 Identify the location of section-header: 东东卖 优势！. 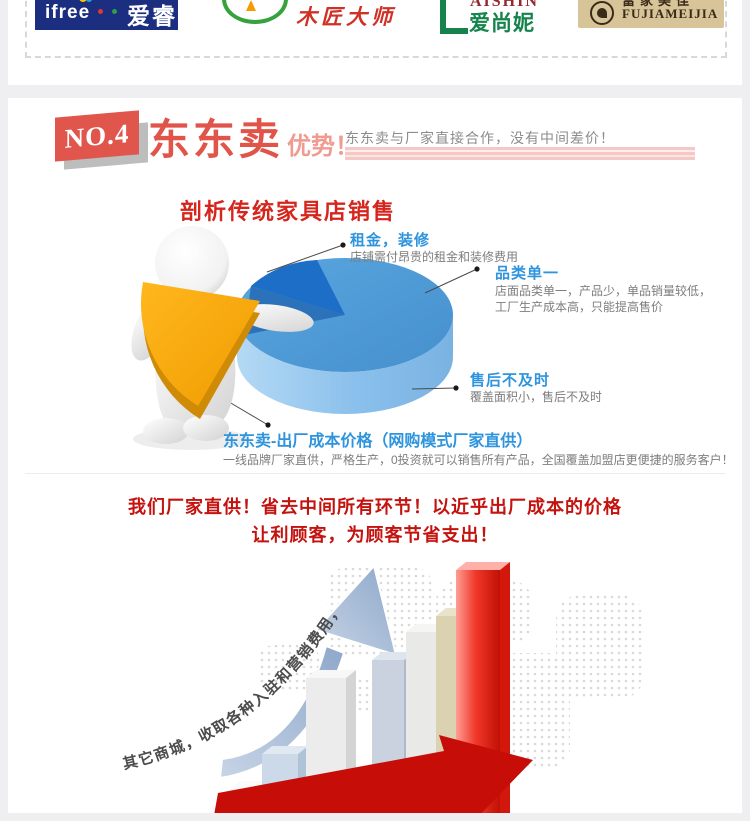
(253, 136).